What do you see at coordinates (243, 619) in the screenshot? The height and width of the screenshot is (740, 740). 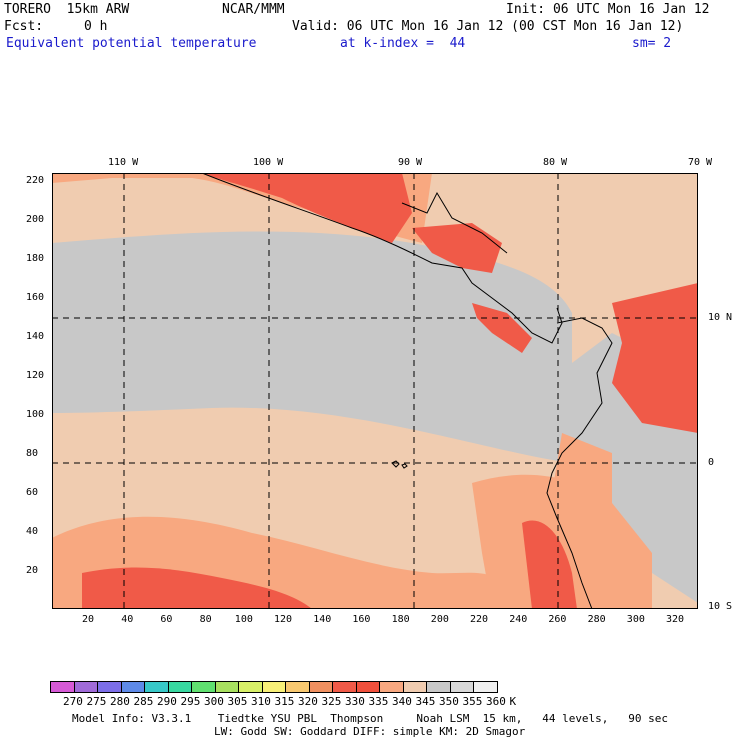 I see `x-tick-label: 100` at bounding box center [243, 619].